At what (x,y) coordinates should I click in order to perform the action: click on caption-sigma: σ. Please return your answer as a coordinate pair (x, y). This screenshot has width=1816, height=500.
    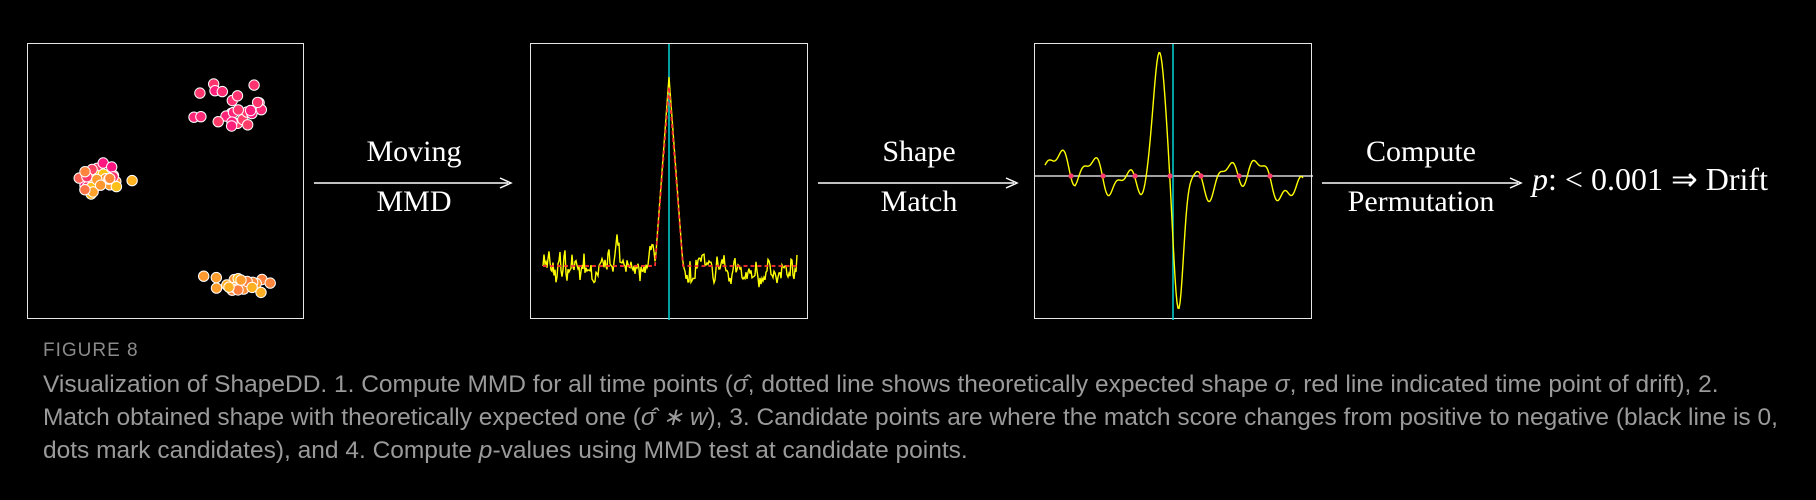
    Looking at the image, I should click on (1282, 384).